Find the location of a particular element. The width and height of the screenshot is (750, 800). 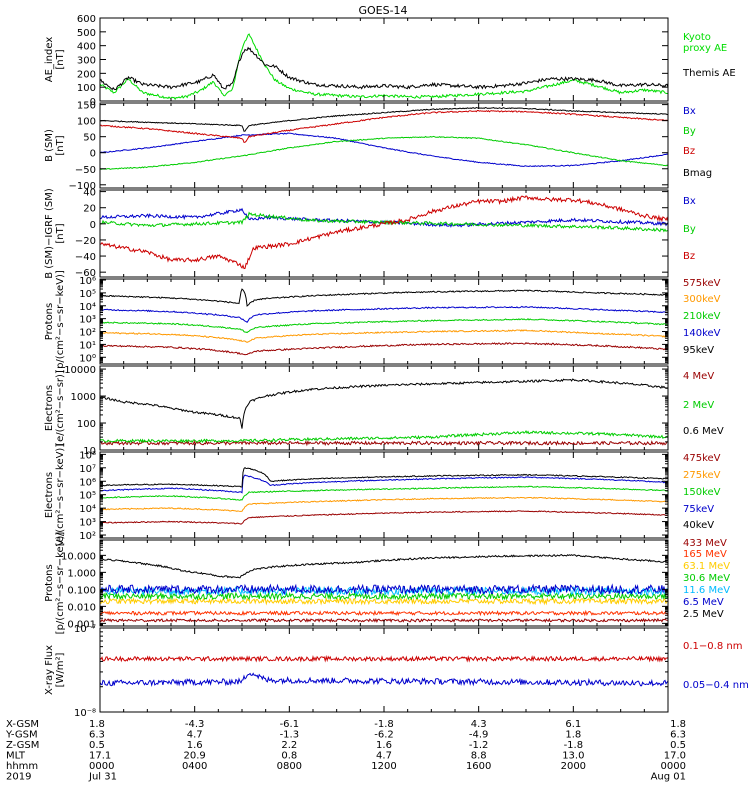

x-row-value: 6.1 is located at coordinates (573, 724).